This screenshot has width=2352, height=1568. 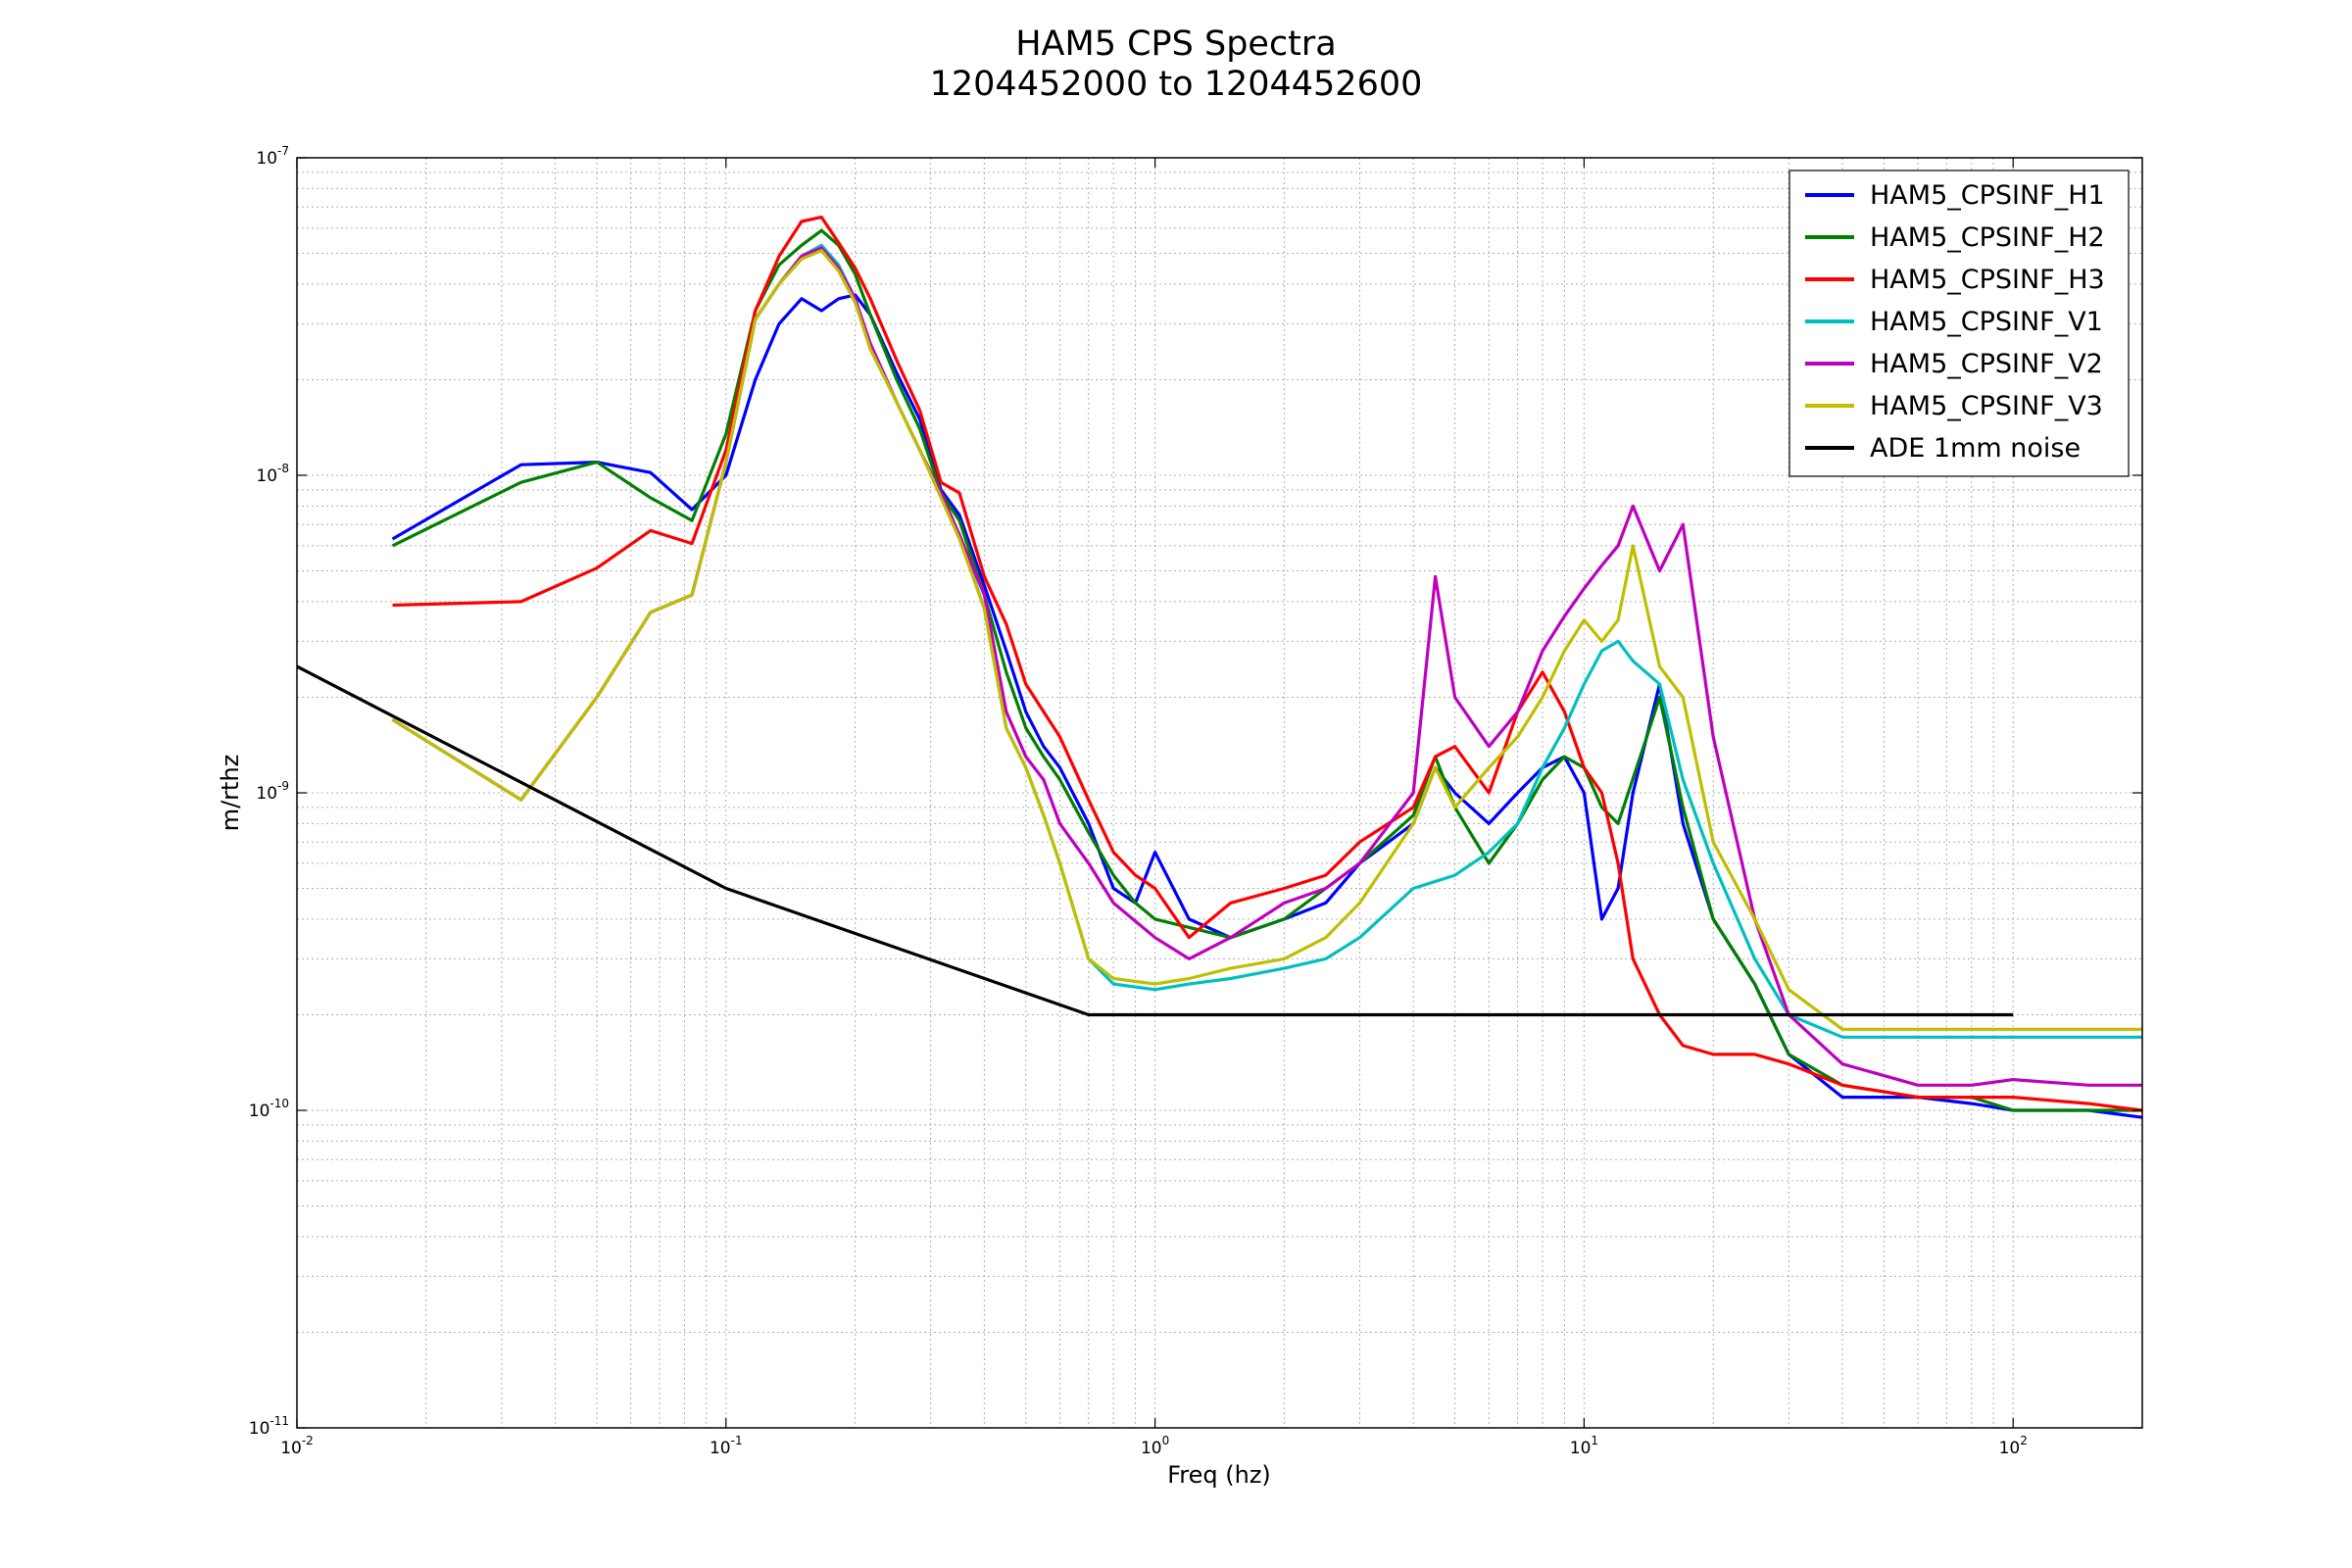 I want to click on legend-label: ADE 1mm noise, so click(x=1975, y=448).